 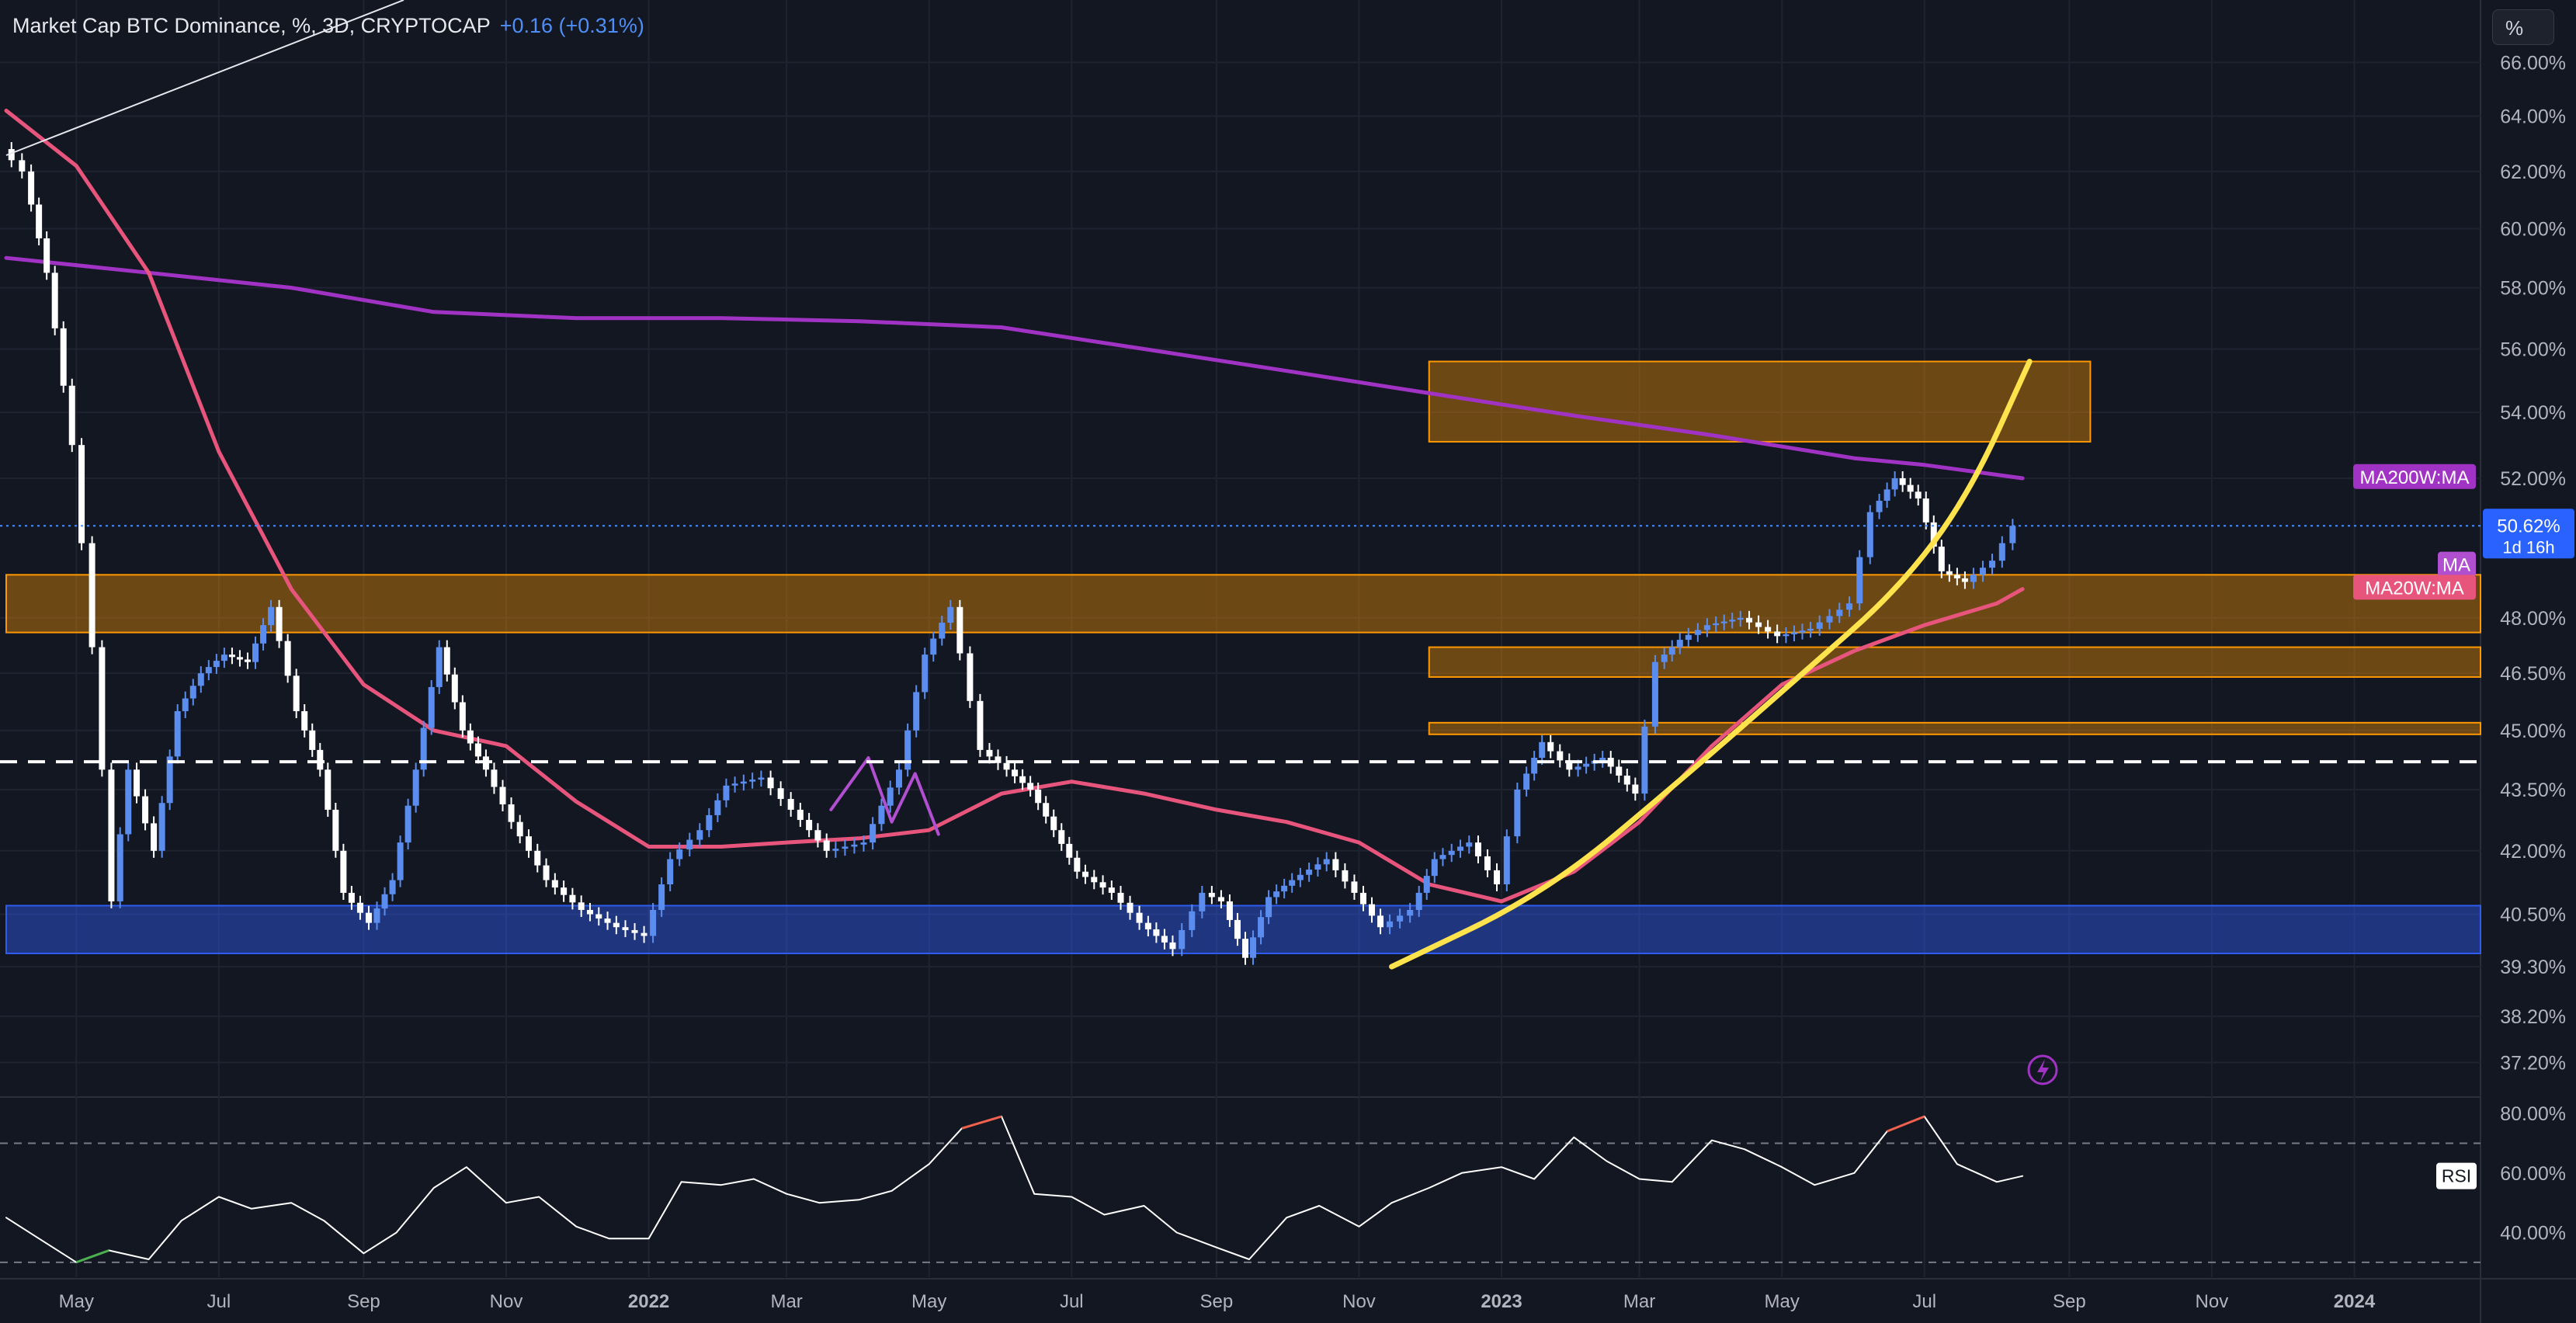 I want to click on x-tick-label: May, so click(x=76, y=1301).